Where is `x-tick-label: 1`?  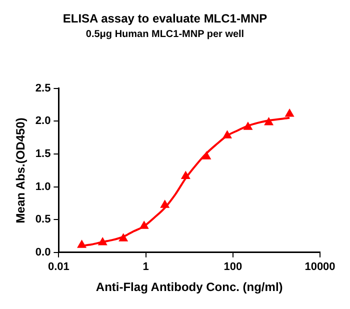
x-tick-label: 1 is located at coordinates (145, 267).